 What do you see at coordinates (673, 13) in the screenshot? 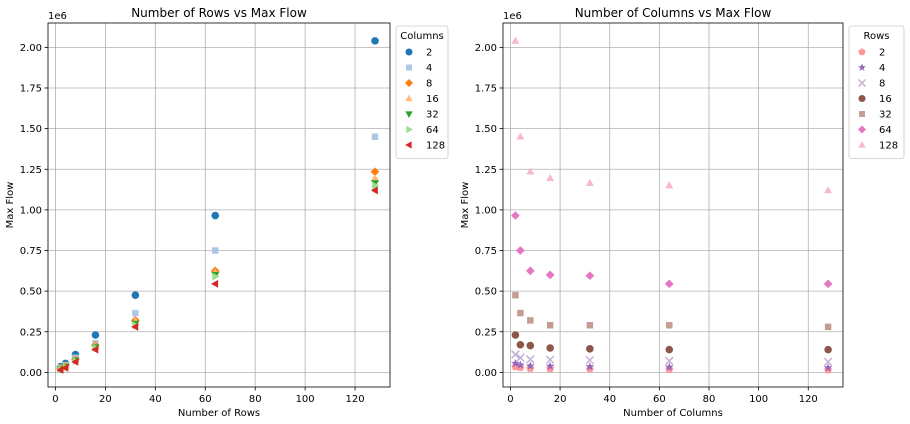
I see `chart-title: Number of Columns vs Max Flow` at bounding box center [673, 13].